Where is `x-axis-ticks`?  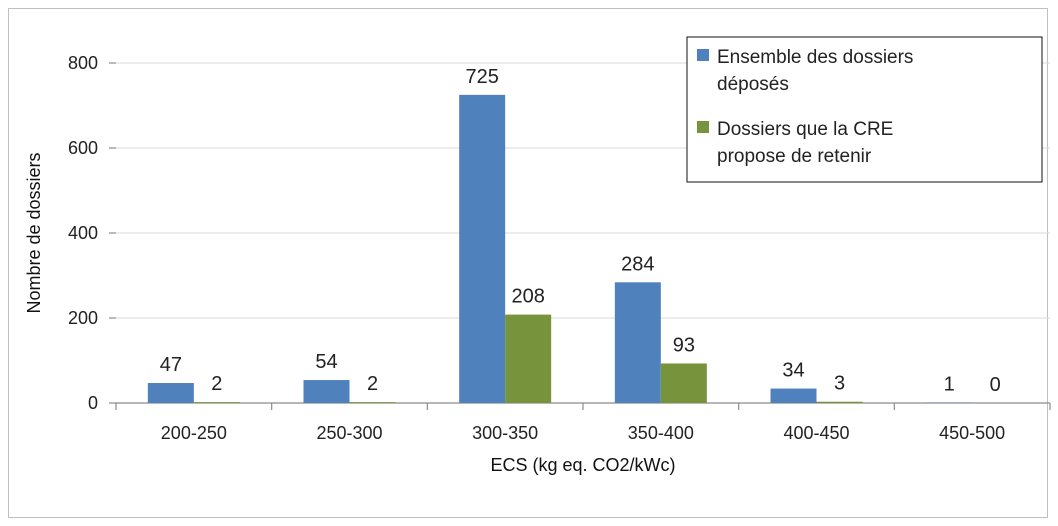
x-axis-ticks is located at coordinates (583, 406).